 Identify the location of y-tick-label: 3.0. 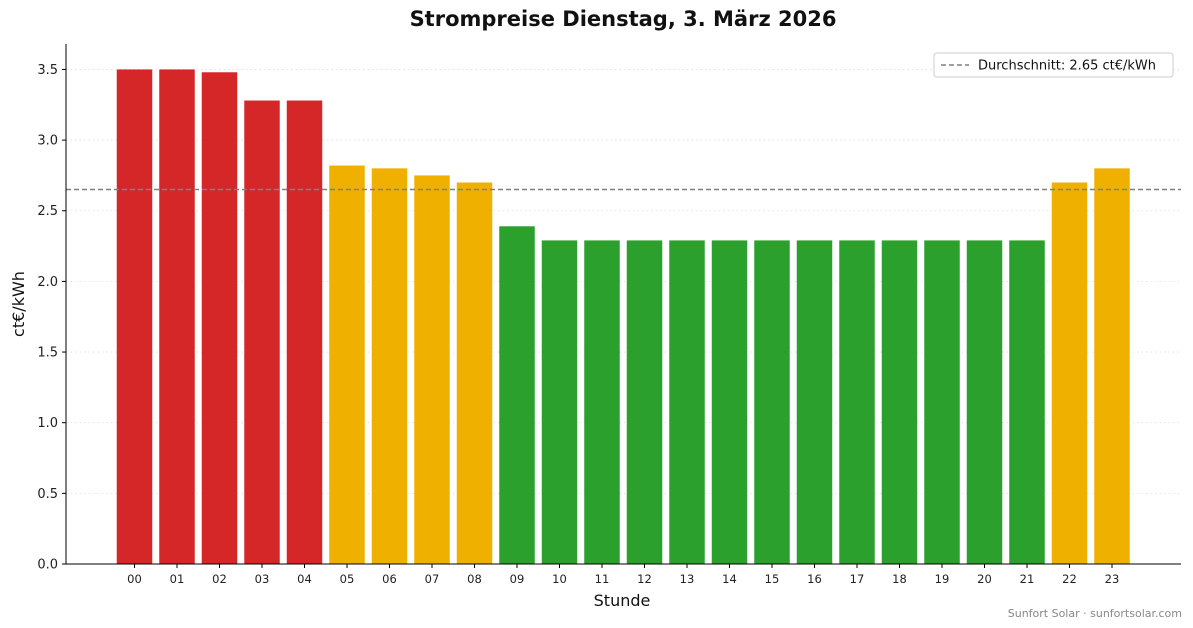
(47, 141).